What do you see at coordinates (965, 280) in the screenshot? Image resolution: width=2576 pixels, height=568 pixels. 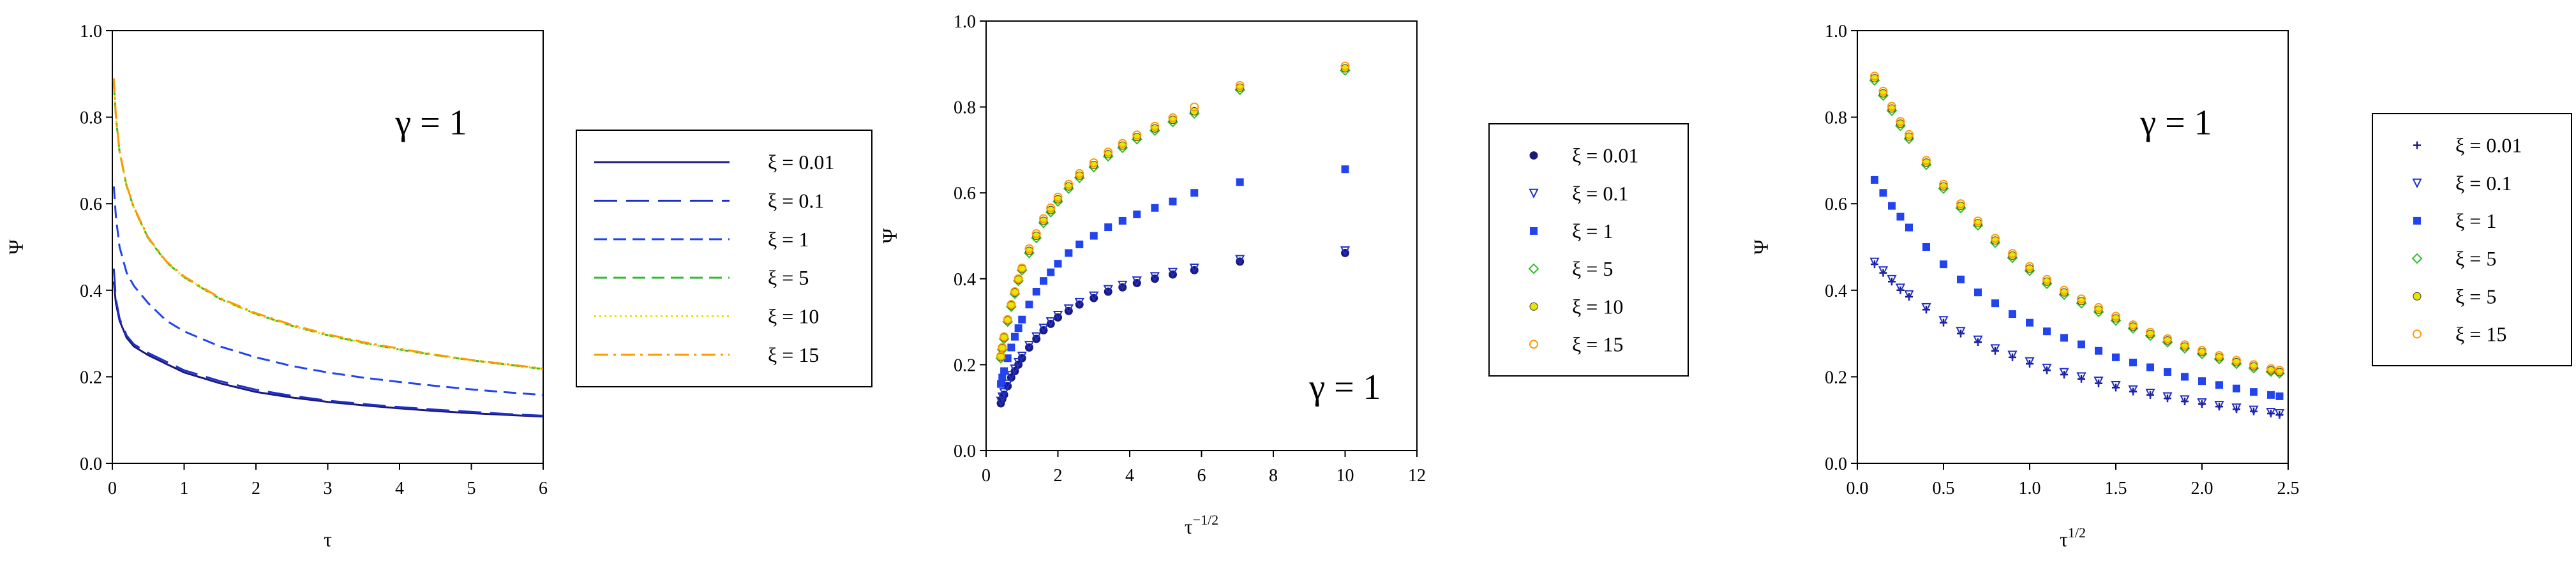 I see `y-tick-label: 0.4` at bounding box center [965, 280].